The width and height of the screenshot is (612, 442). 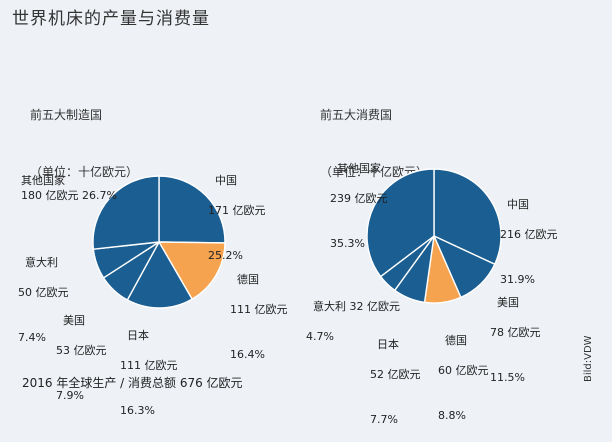 I want to click on left-chart-title-block: 前五大制造国 （单位：十亿欧元）, so click(x=84, y=134).